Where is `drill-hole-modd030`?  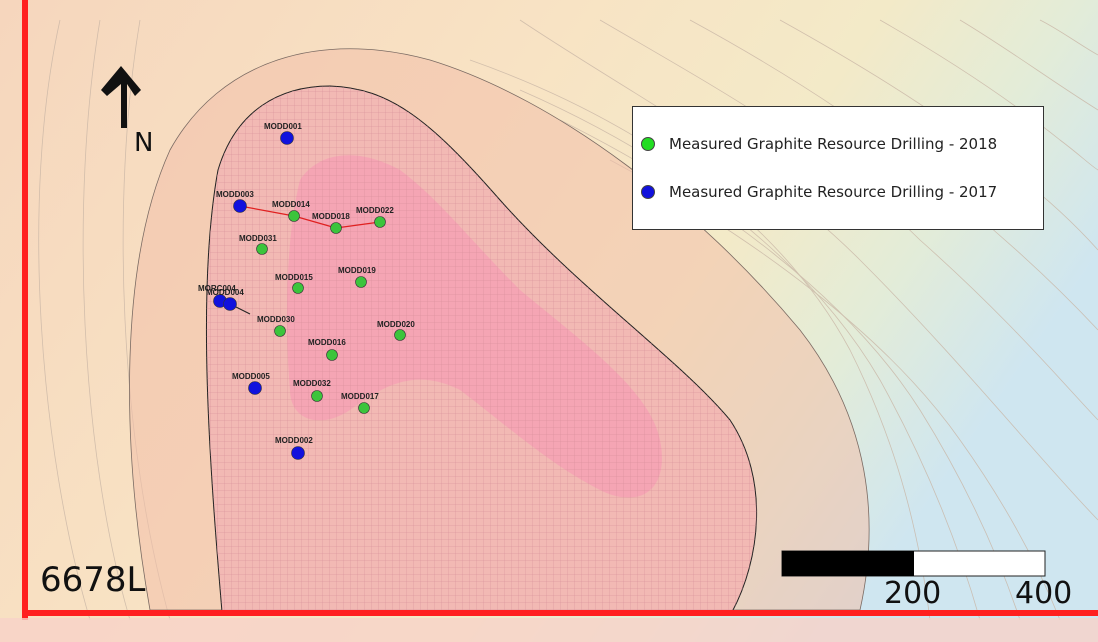
drill-hole-modd030 is located at coordinates (280, 331).